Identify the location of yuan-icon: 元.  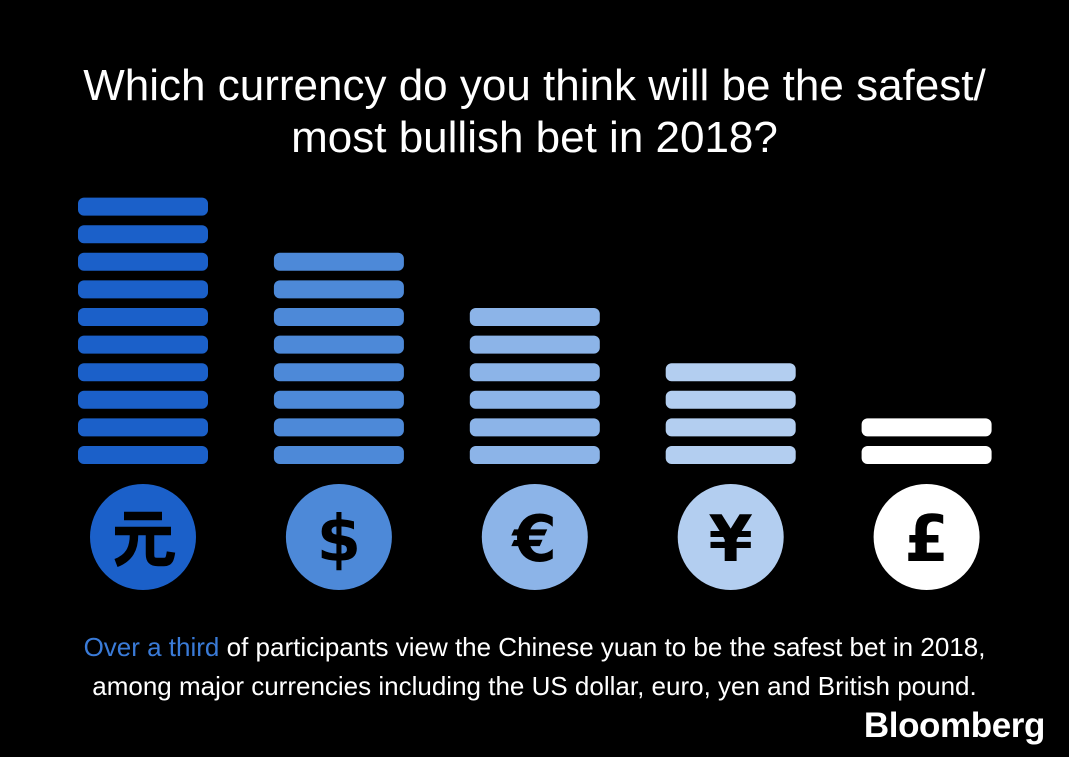
(143, 537).